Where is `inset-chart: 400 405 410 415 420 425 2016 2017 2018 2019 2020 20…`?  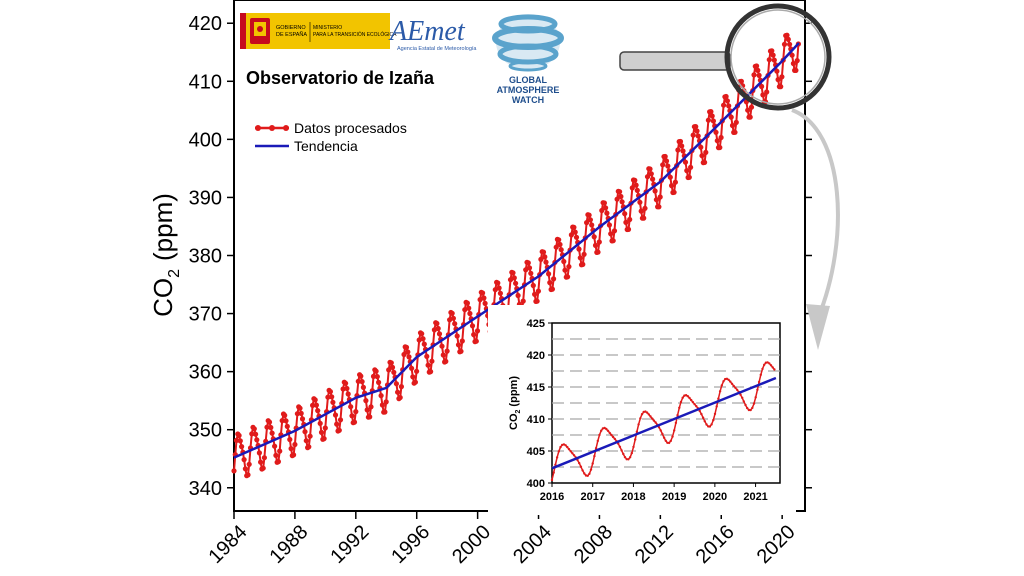 inset-chart: 400 405 410 415 420 425 2016 2017 2018 2019 2020 20… is located at coordinates (642, 410).